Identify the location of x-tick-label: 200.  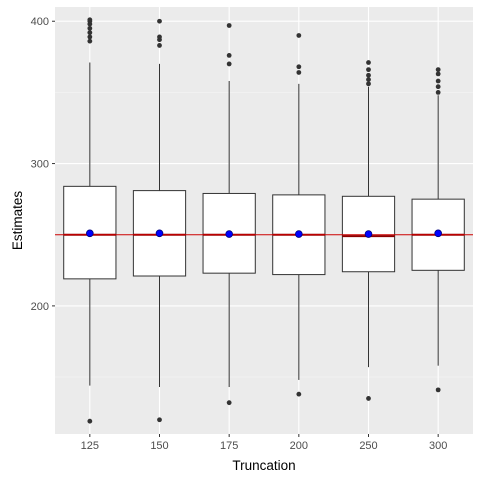
(299, 446).